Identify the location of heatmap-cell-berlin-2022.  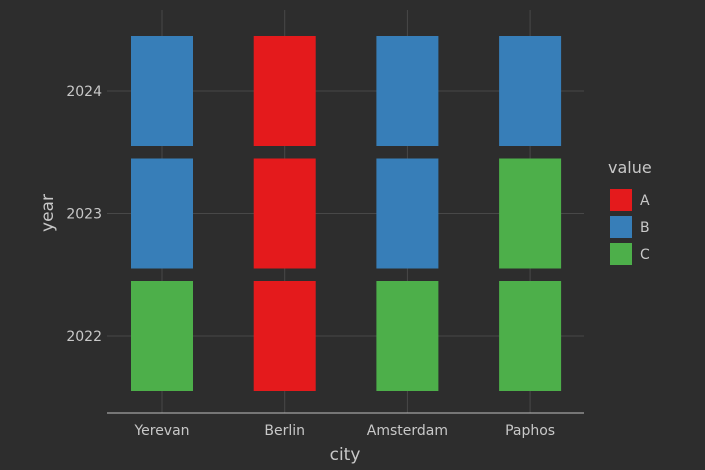
(284, 336).